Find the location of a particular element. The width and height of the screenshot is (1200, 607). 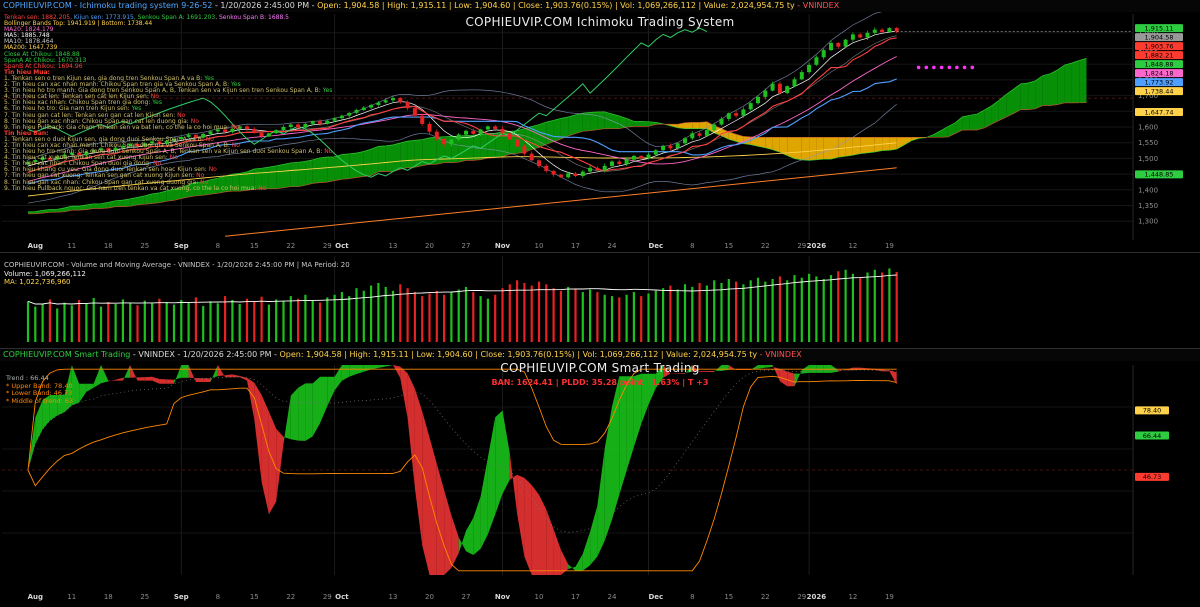

svg-text: 46.73 is located at coordinates (1152, 477).